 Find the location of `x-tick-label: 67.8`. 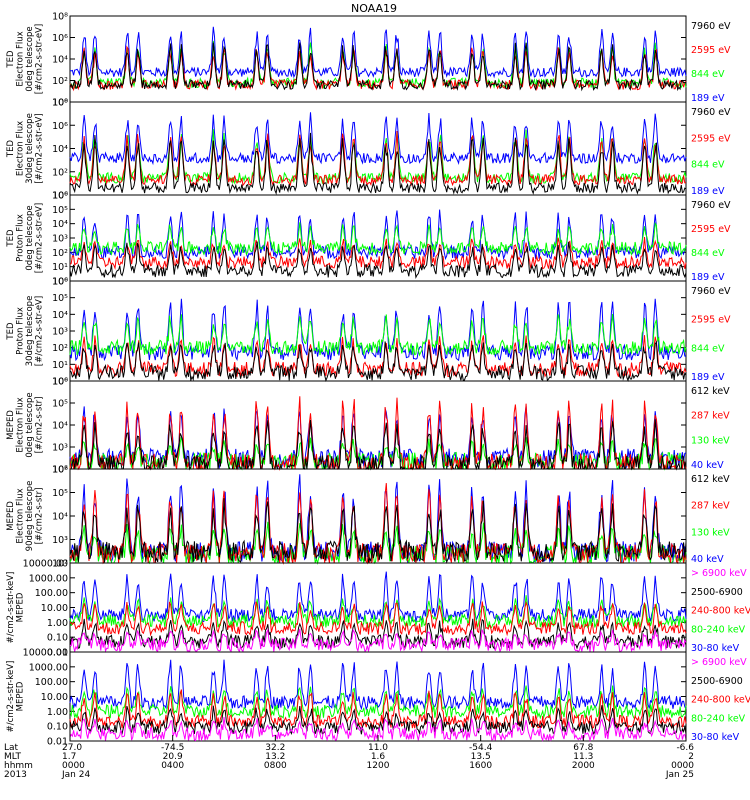

x-tick-label: 67.8 is located at coordinates (583, 748).